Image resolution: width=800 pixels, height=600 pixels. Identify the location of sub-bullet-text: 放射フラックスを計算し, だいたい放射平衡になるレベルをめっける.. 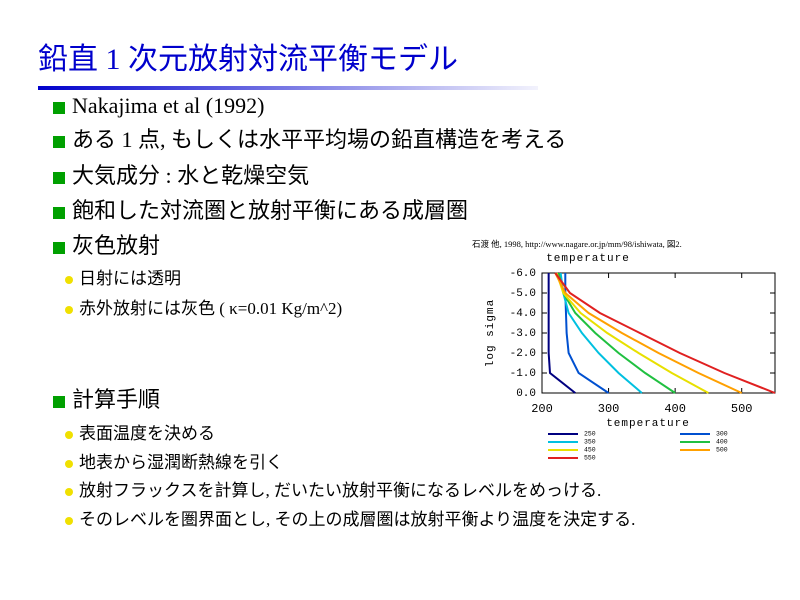
(340, 490).